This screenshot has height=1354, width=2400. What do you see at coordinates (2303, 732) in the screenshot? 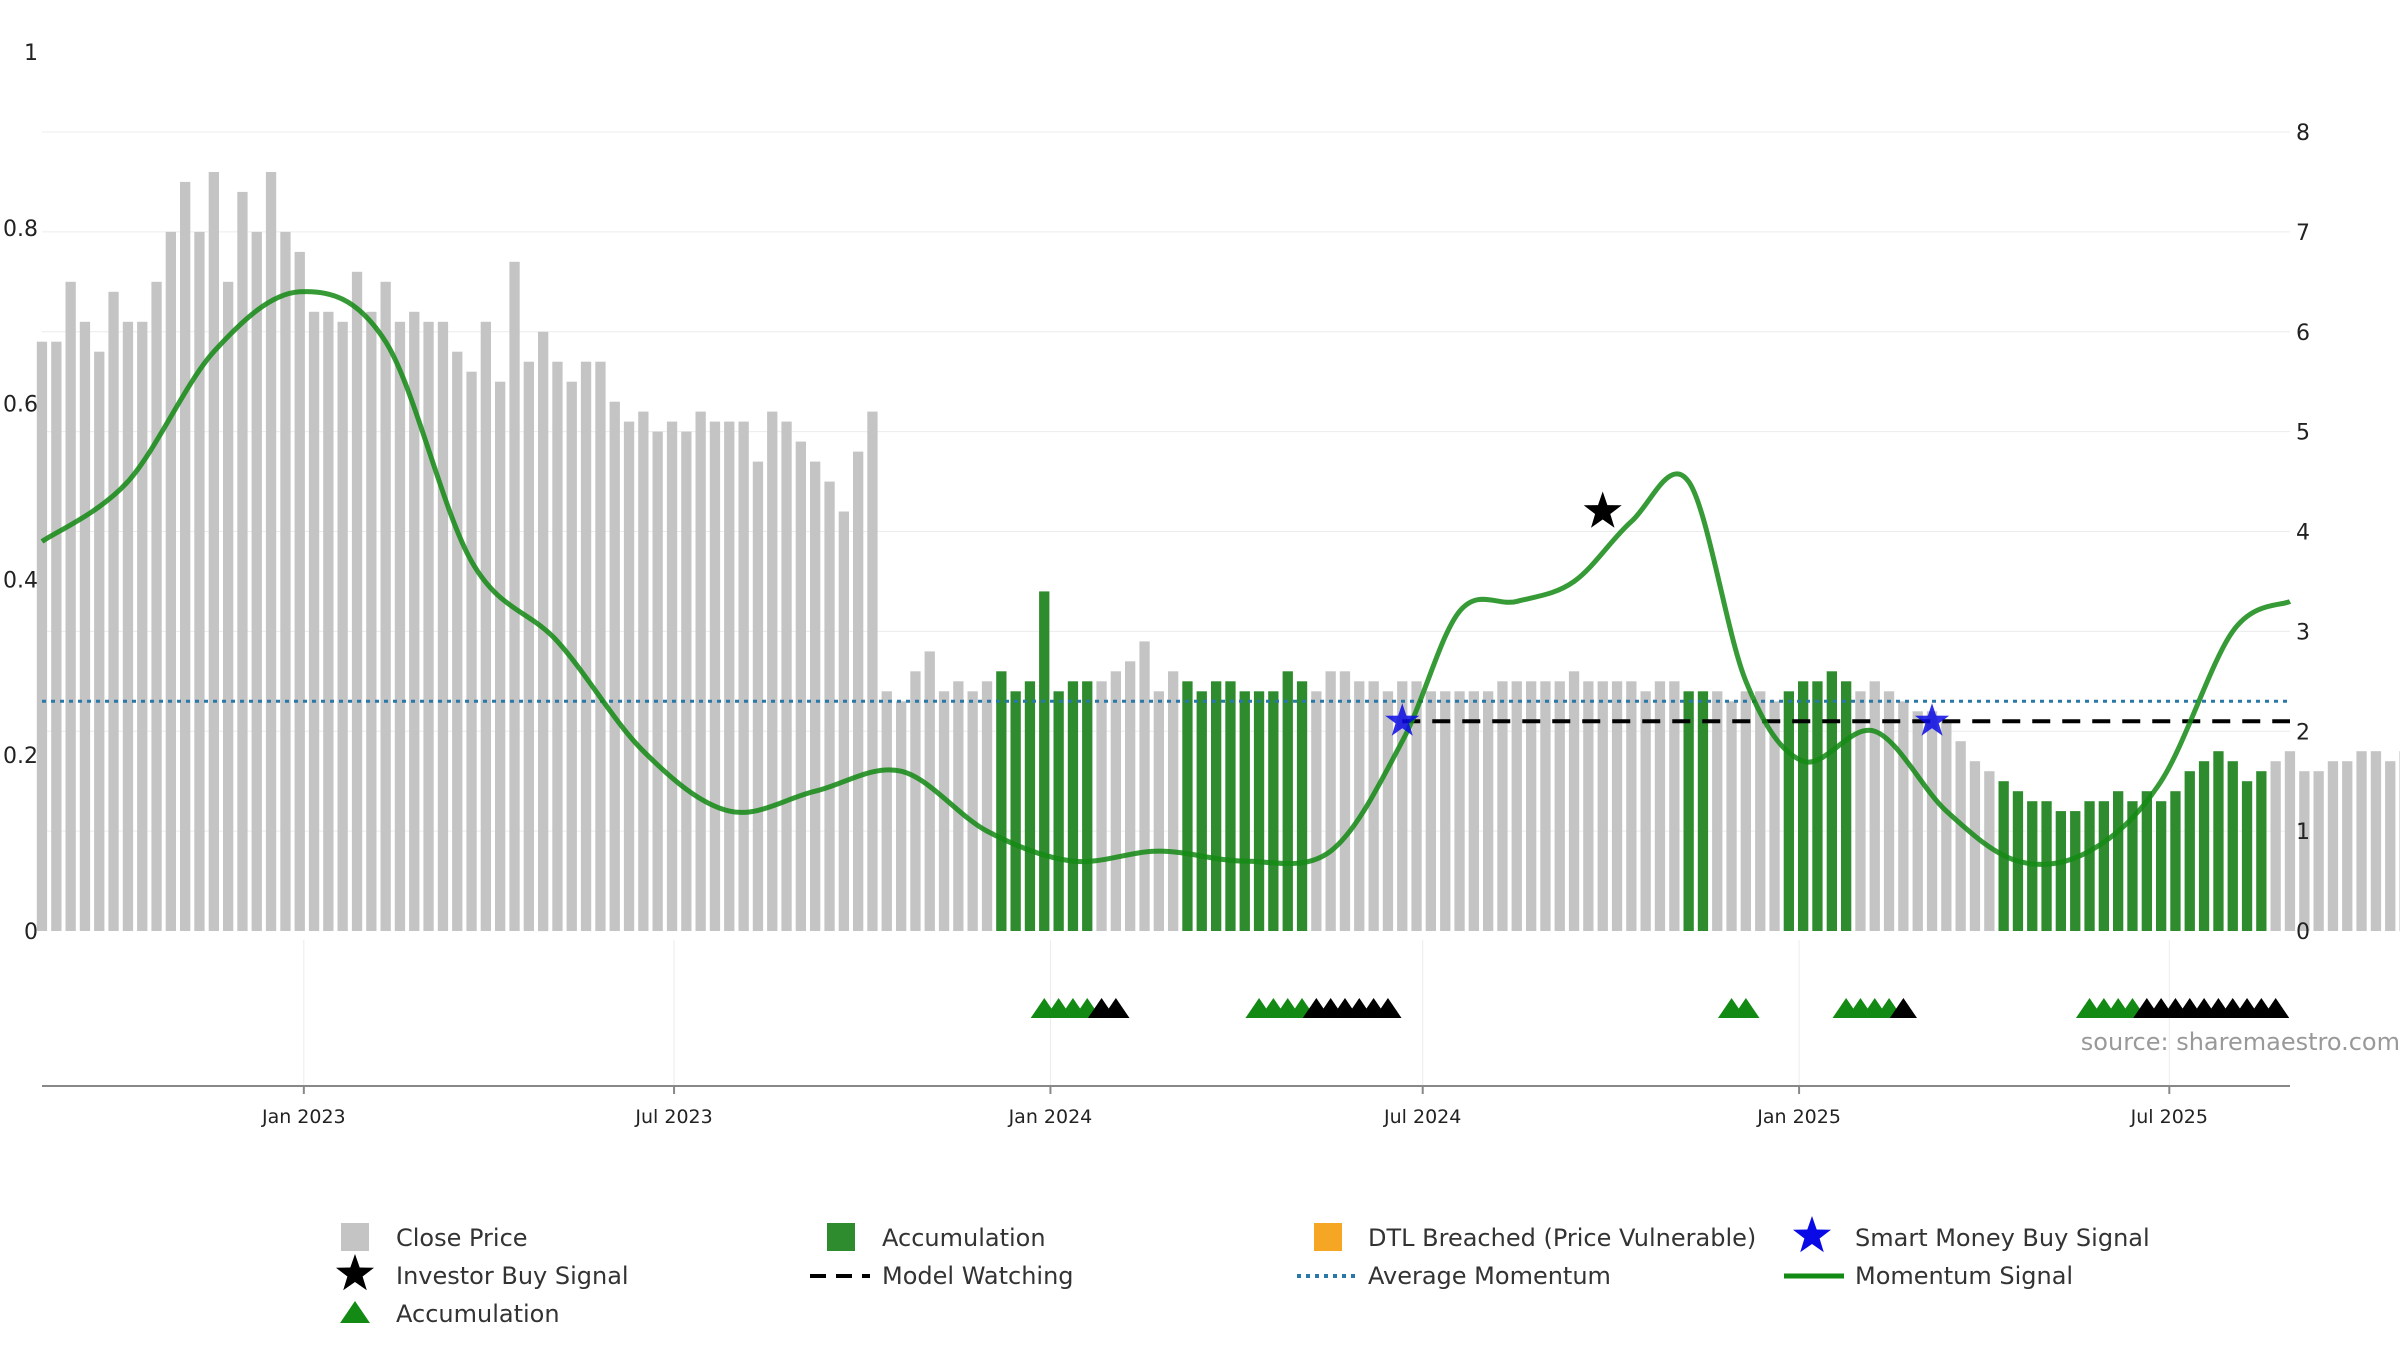
I see `right-axis-tick-label: 2` at bounding box center [2303, 732].